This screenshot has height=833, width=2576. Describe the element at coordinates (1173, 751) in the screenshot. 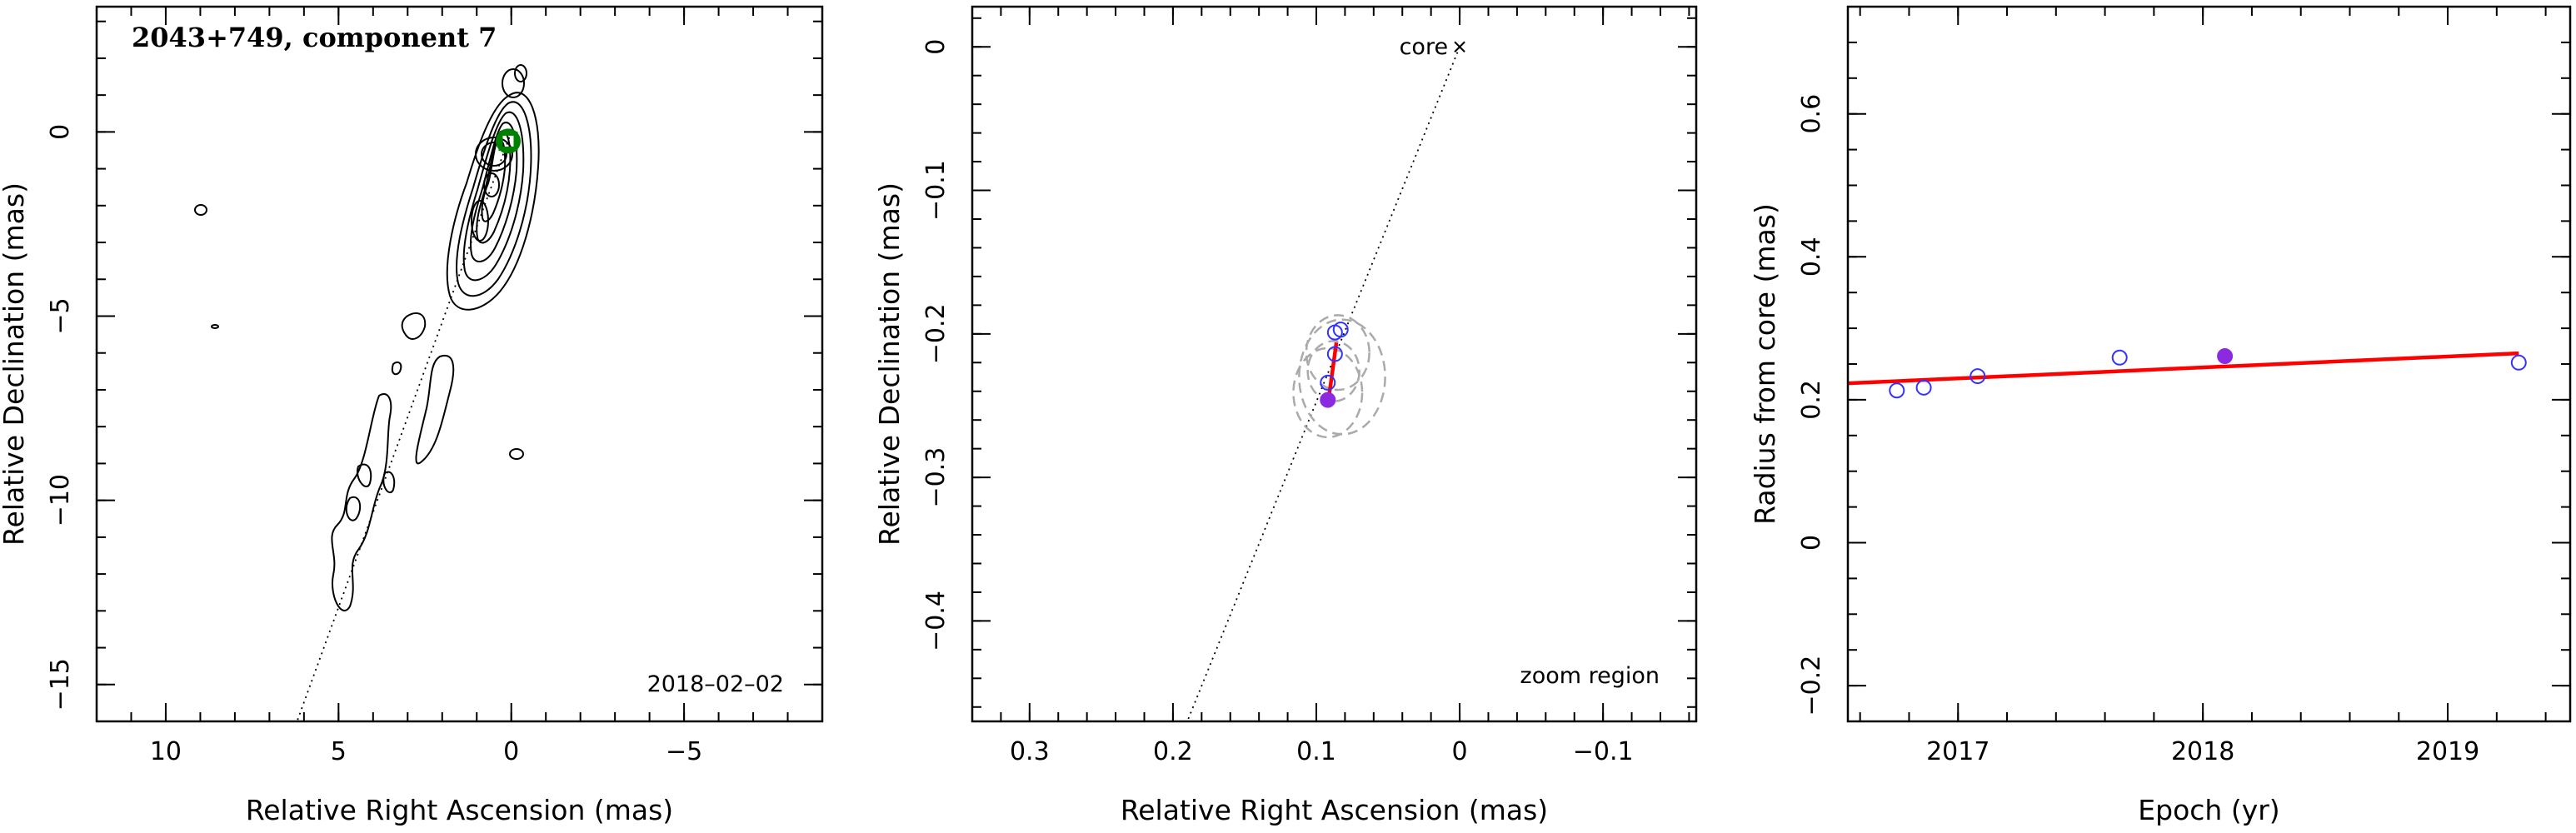

I see `x-tick-label: 0.2` at that location.